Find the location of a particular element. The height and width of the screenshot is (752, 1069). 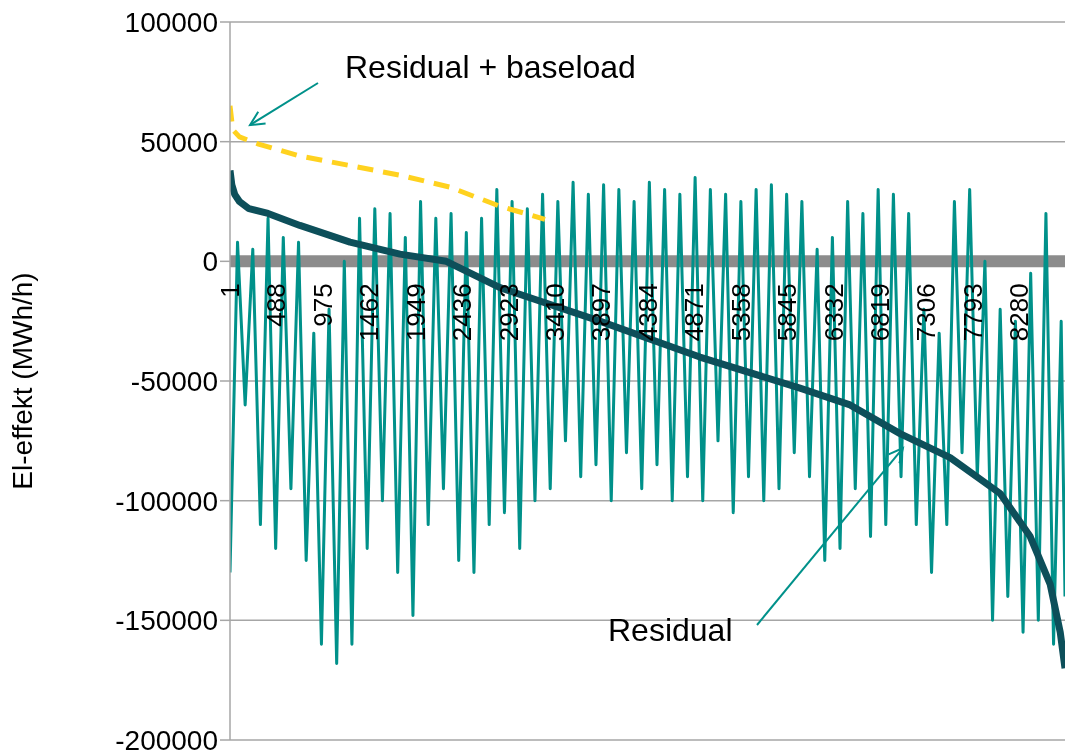

x-tick-label: 4871 is located at coordinates (694, 312).